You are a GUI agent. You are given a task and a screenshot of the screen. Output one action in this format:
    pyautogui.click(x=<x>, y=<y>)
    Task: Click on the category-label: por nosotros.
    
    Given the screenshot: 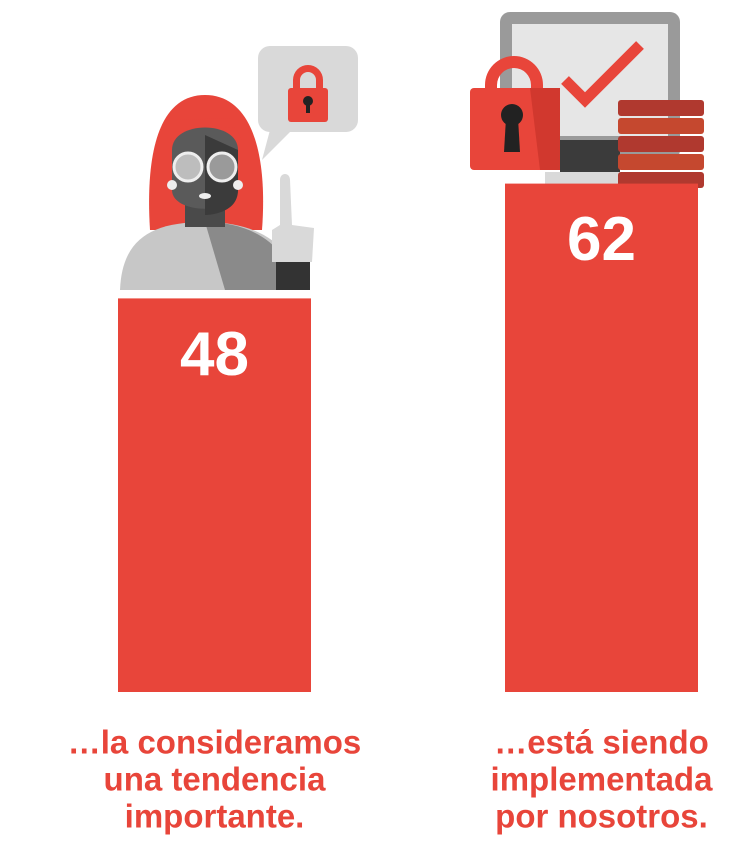 What is the action you would take?
    pyautogui.click(x=601, y=816)
    